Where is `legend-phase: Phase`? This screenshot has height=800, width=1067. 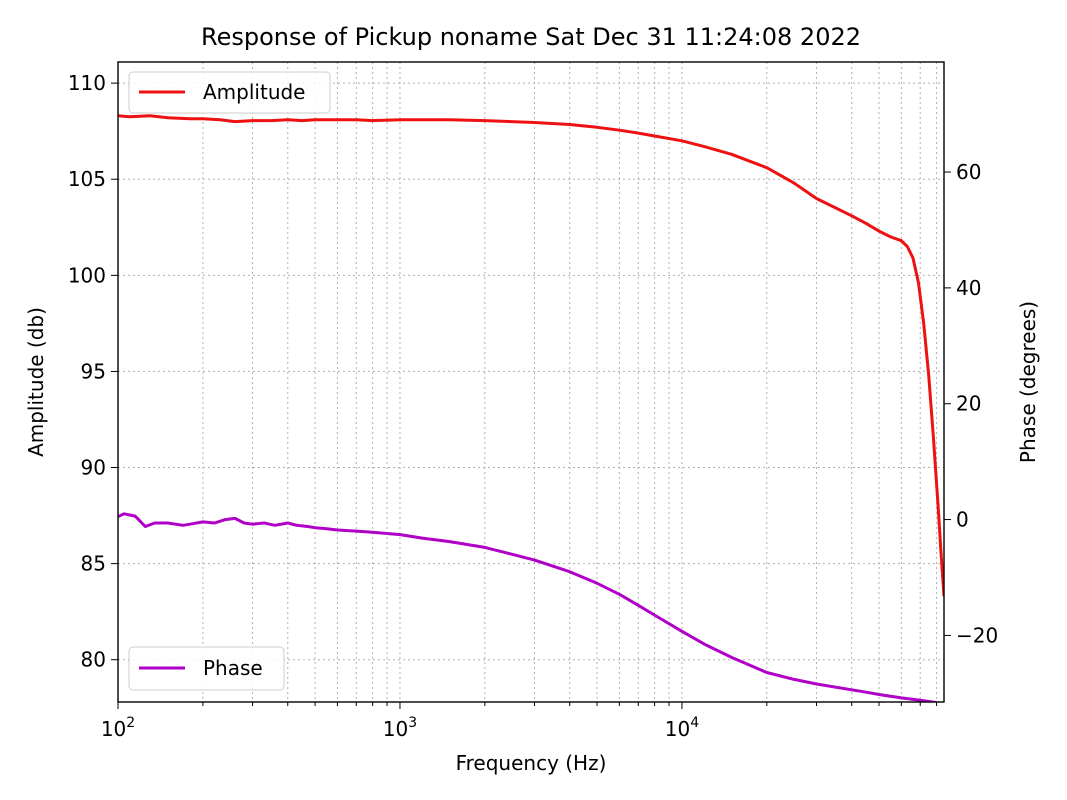
legend-phase: Phase is located at coordinates (206, 668).